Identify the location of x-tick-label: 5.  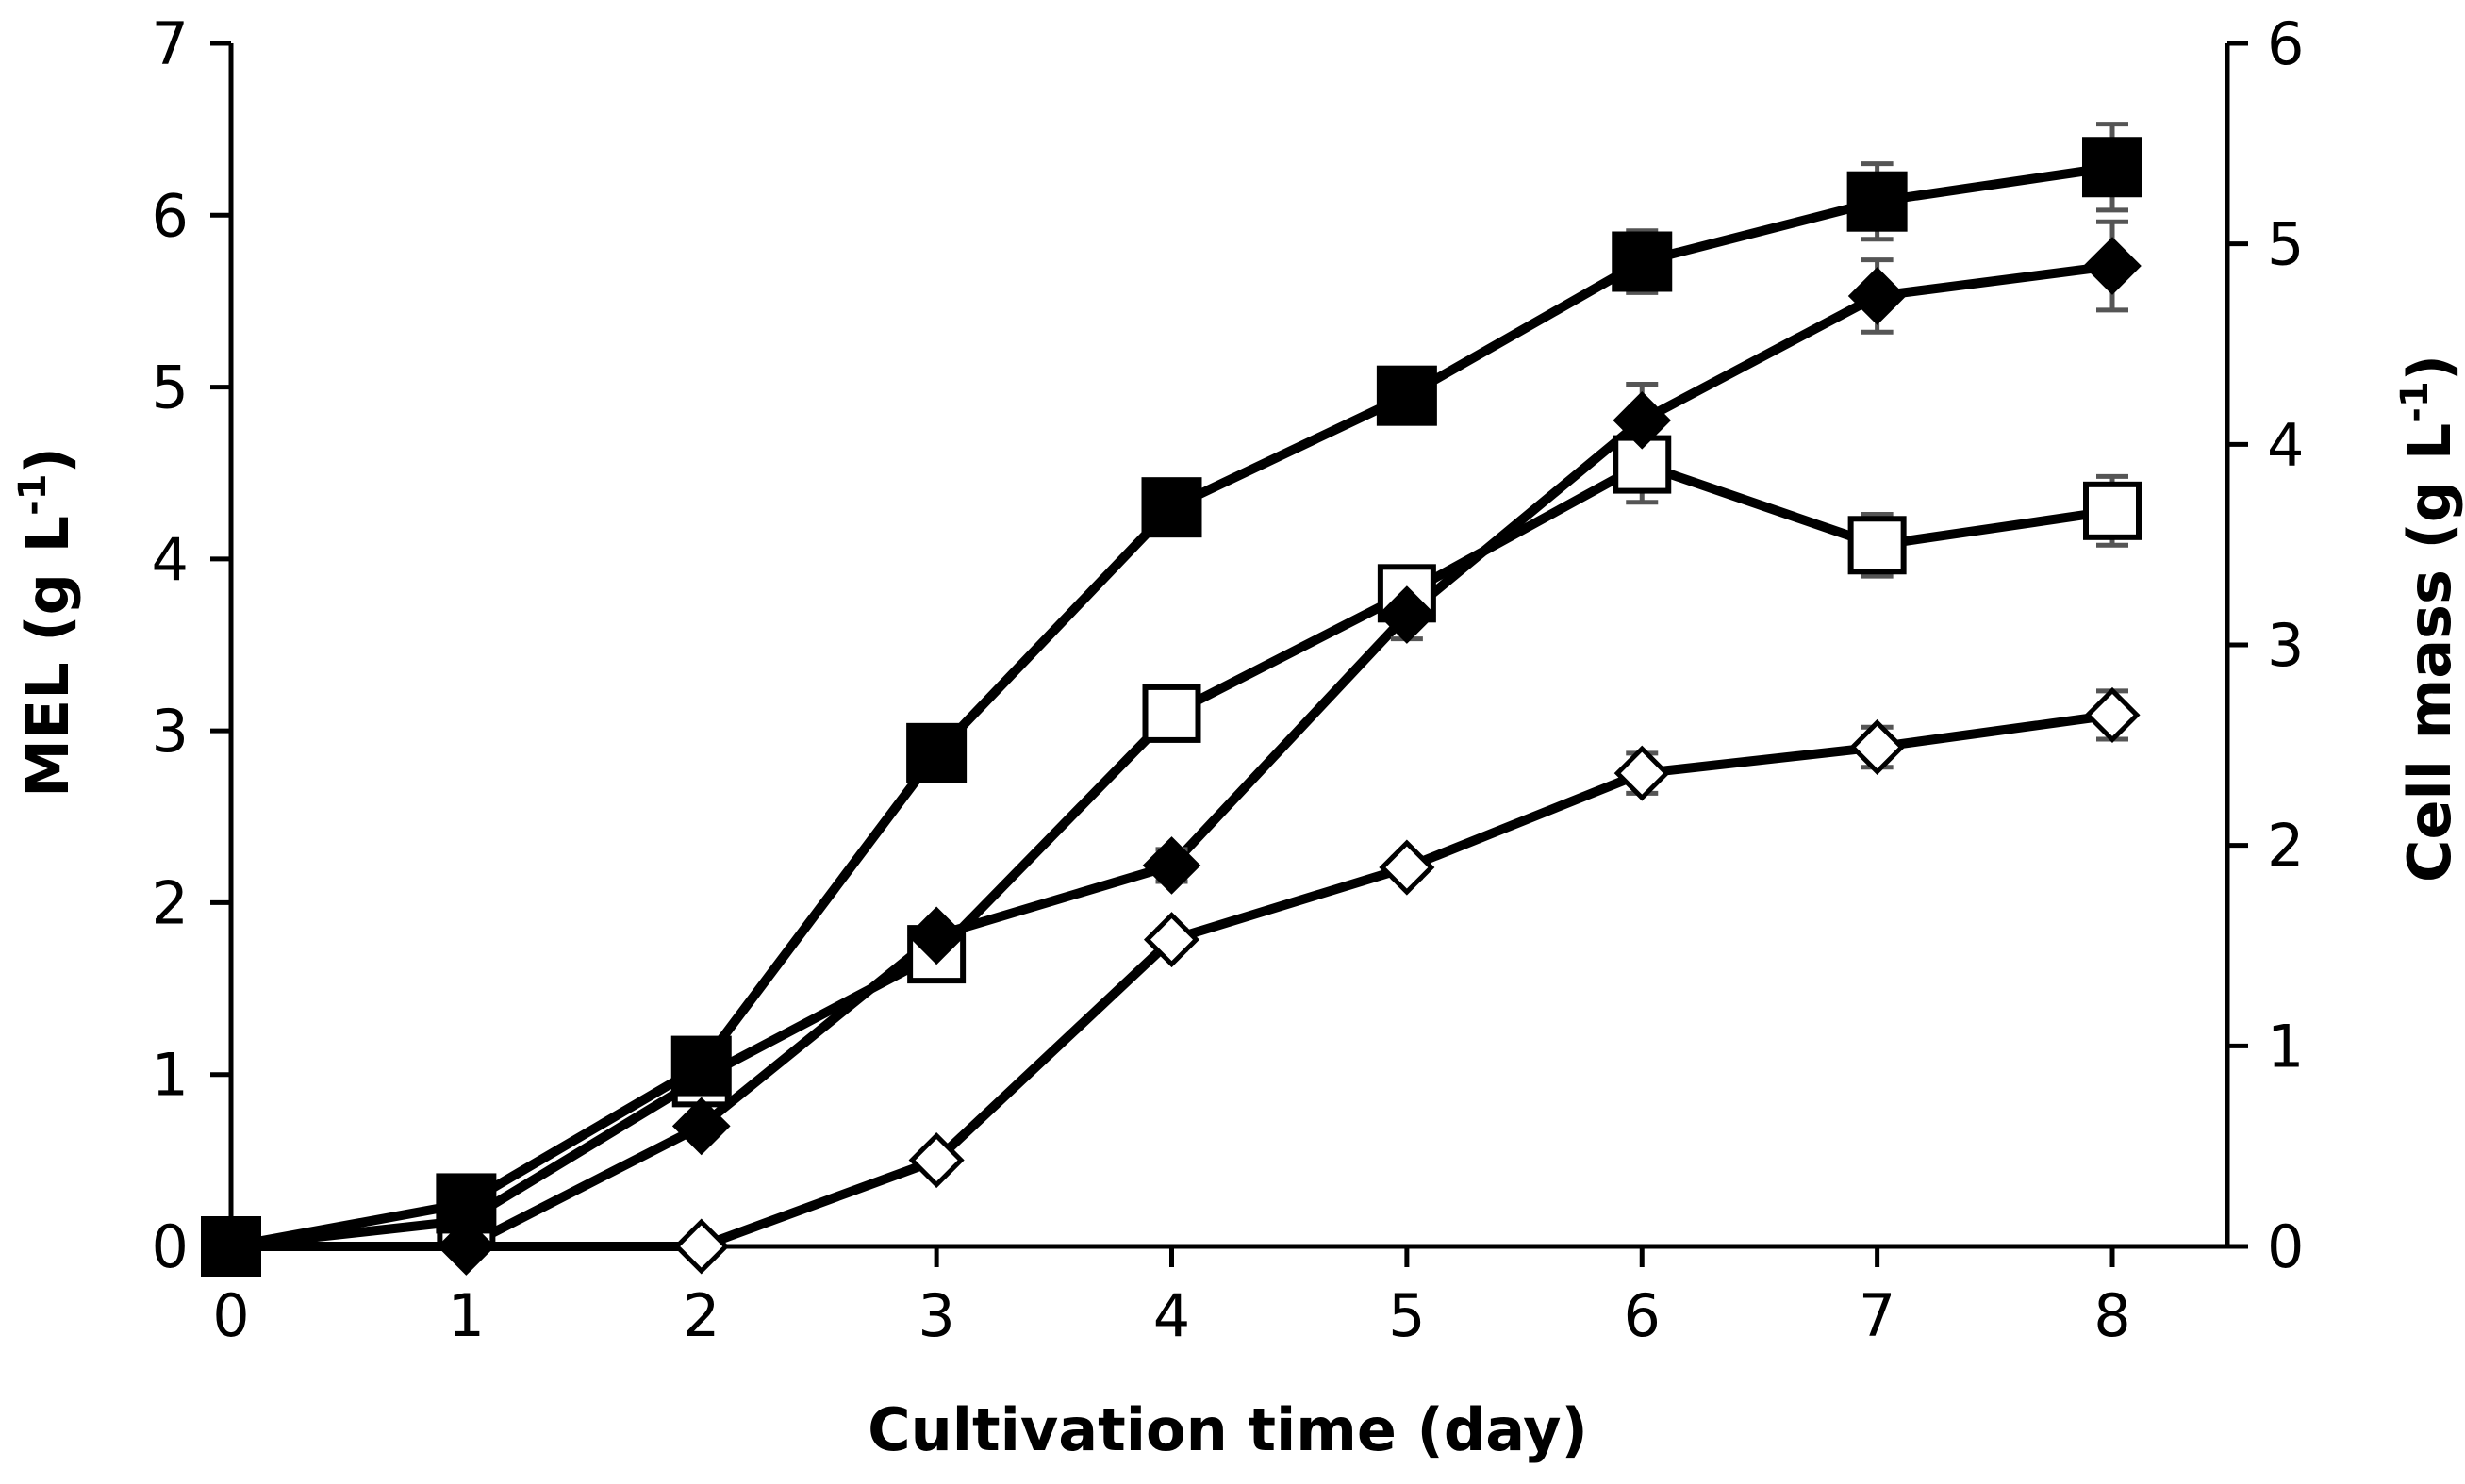
(1406, 1315).